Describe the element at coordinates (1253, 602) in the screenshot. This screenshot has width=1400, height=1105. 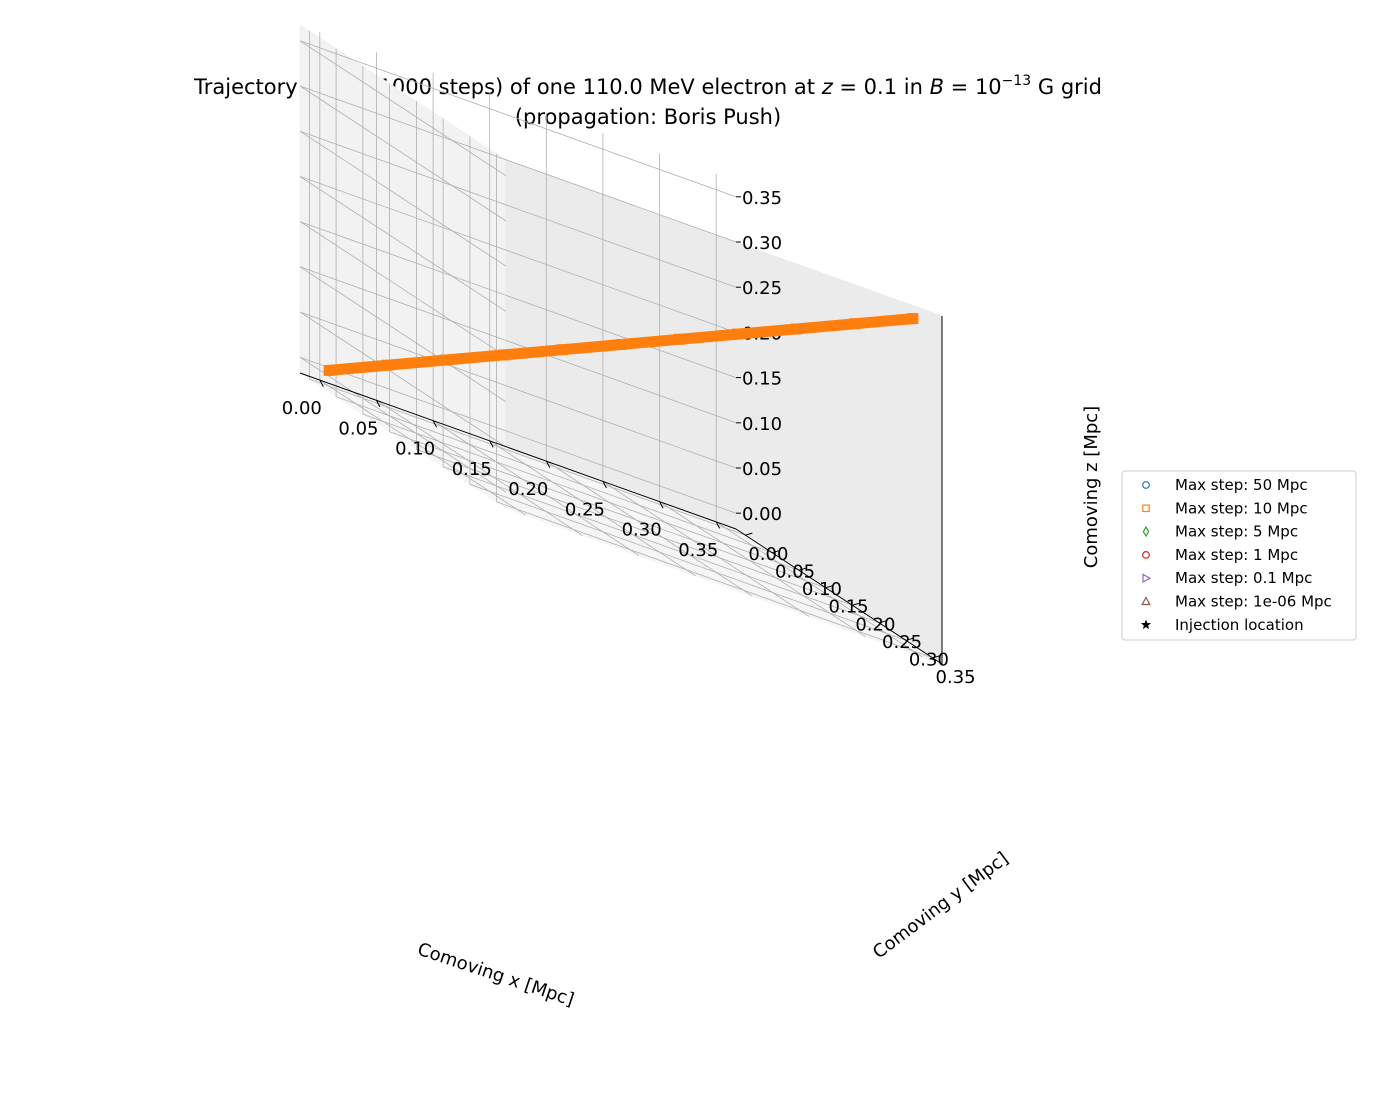
I see `legend-label: Max step: 1e-06 Mpc` at that location.